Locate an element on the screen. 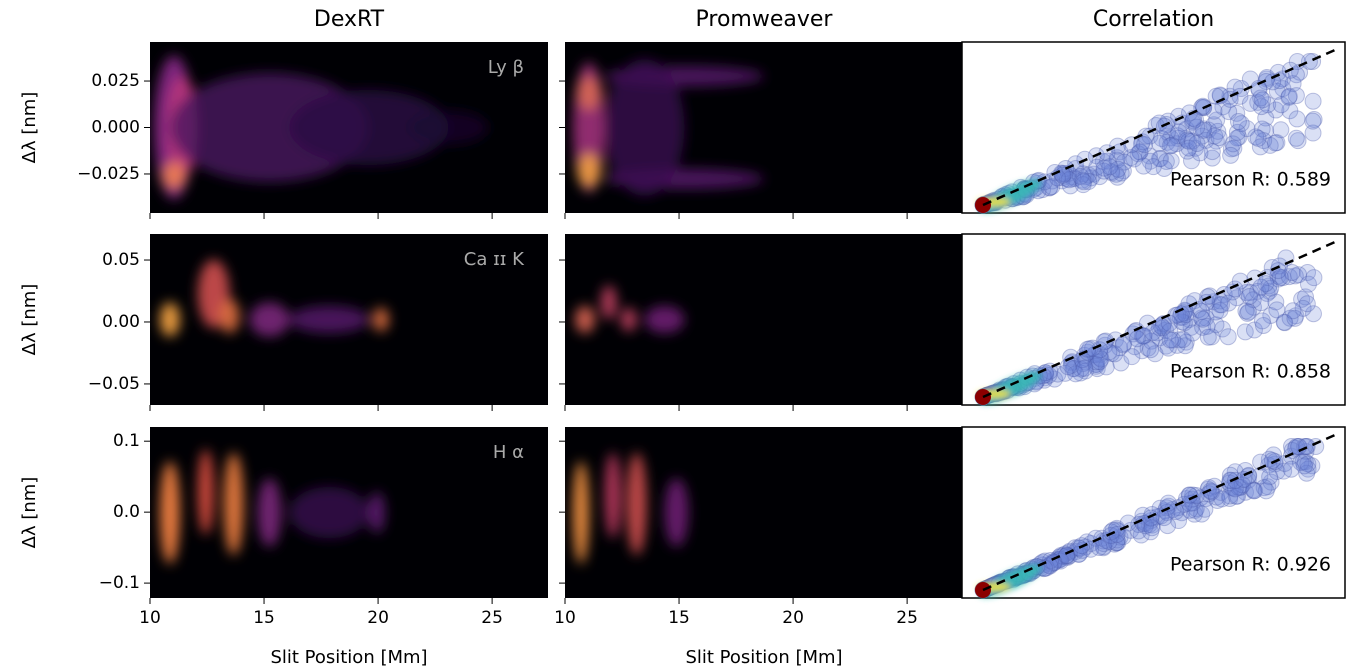  heatmap-panel: 0.05 0.00 −0.05 Ca ɪɪ K Δλ [nm] is located at coordinates (283, 322).